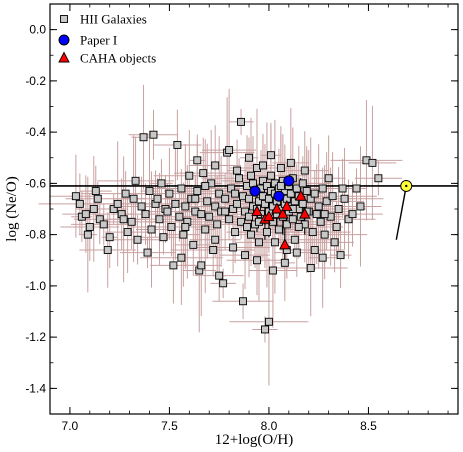 This screenshot has width=463, height=452. I want to click on legend-label: Paper I, so click(98, 40).